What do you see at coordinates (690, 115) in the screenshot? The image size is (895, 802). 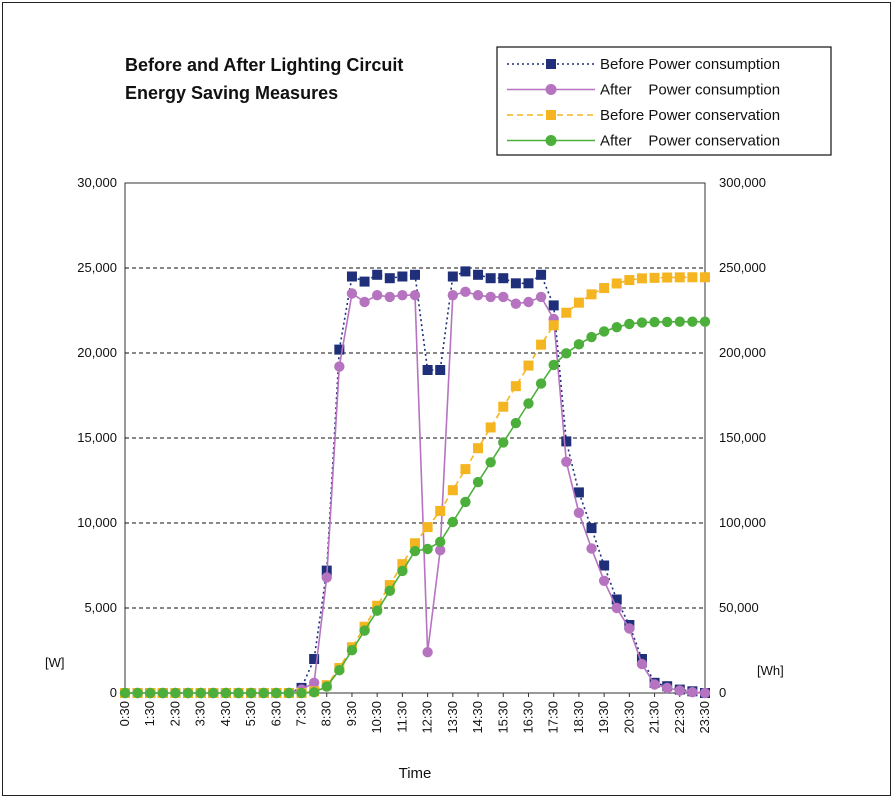 I see `legend-label: Before Power conservation` at bounding box center [690, 115].